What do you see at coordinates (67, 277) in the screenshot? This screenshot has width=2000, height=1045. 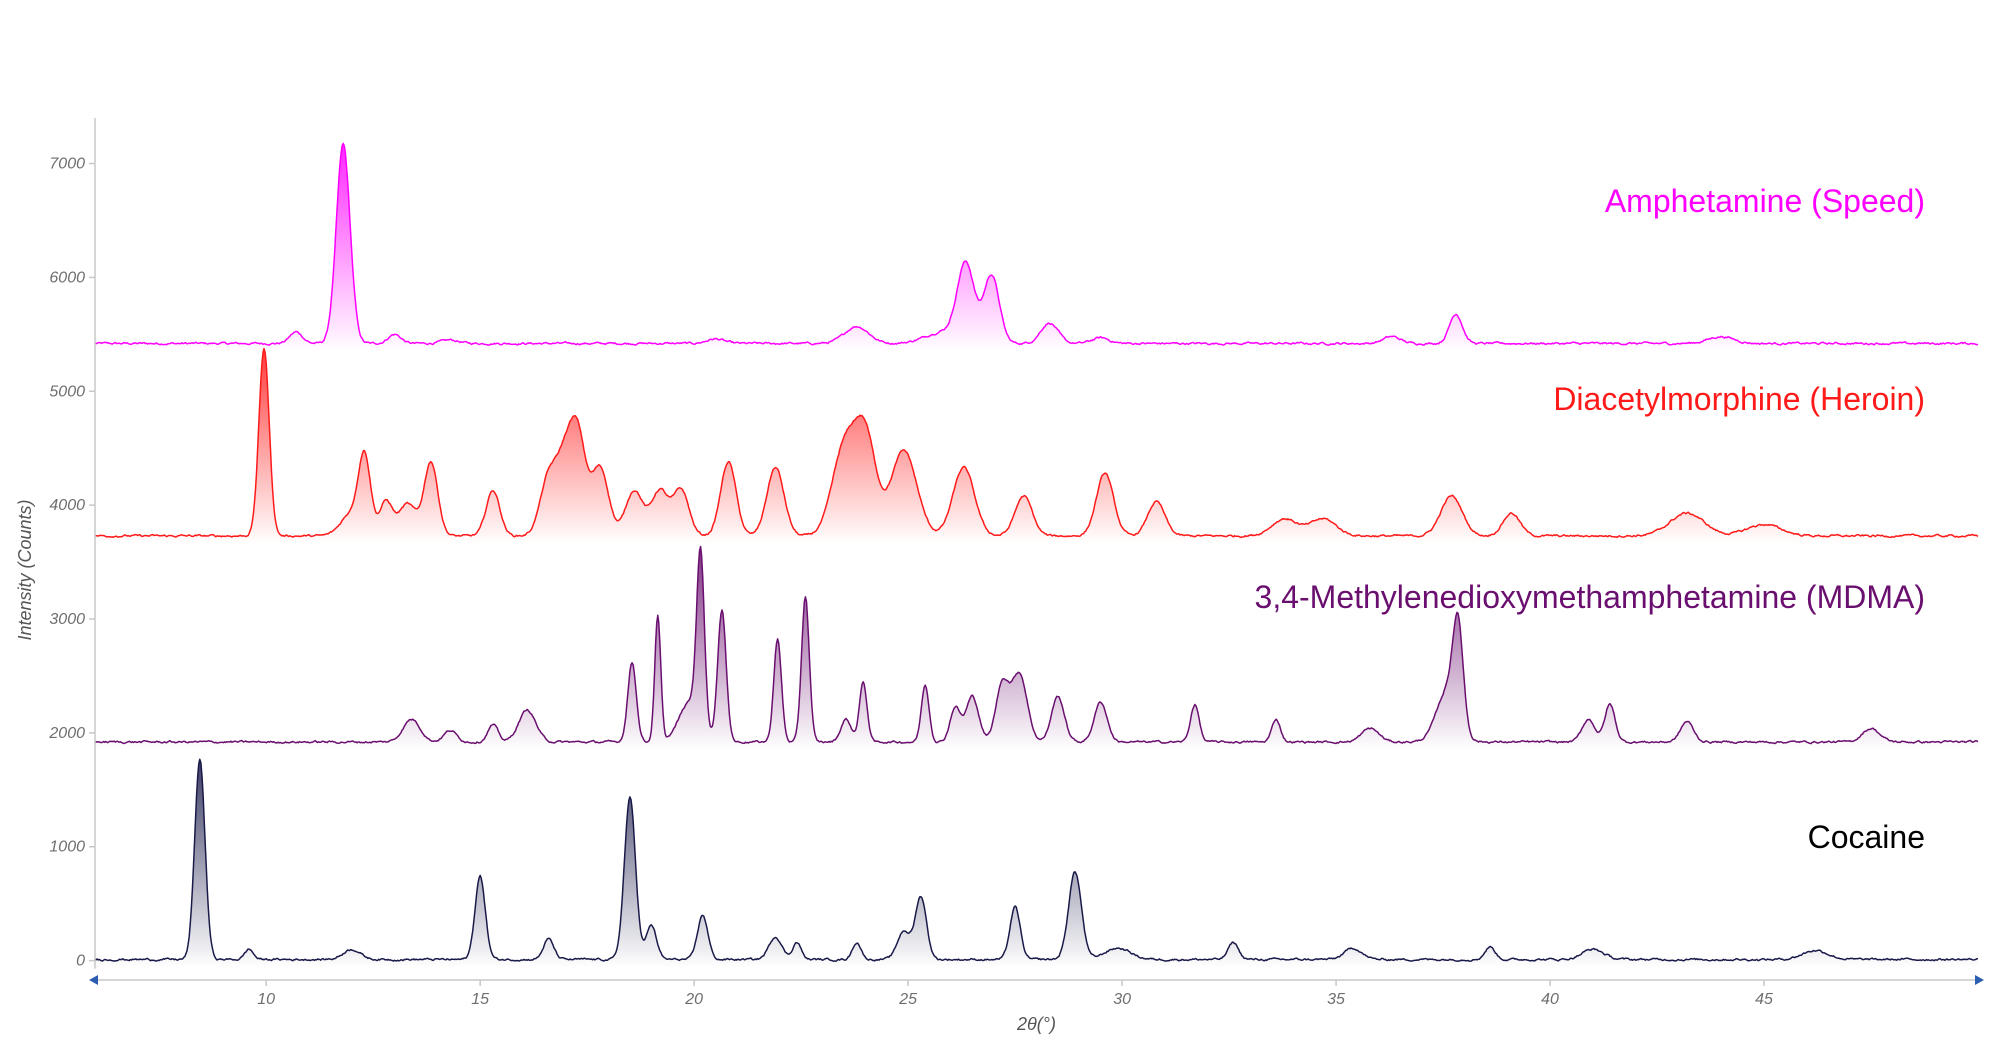 I see `y-tick-label: 6000` at bounding box center [67, 277].